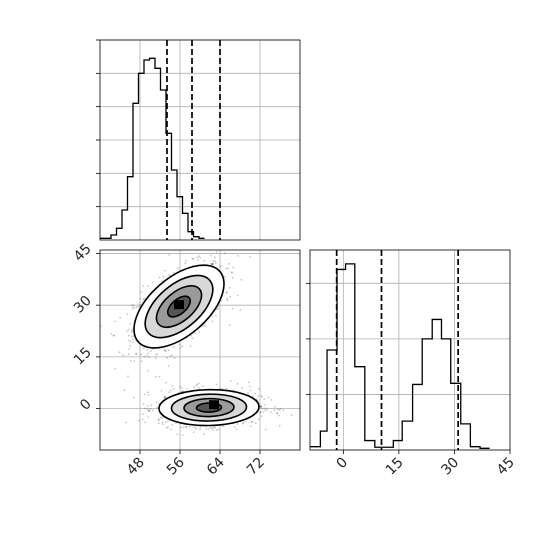 Image resolution: width=550 pixels, height=550 pixels. Describe the element at coordinates (83, 305) in the screenshot. I see `scatter-y-tick-label: 30` at that location.